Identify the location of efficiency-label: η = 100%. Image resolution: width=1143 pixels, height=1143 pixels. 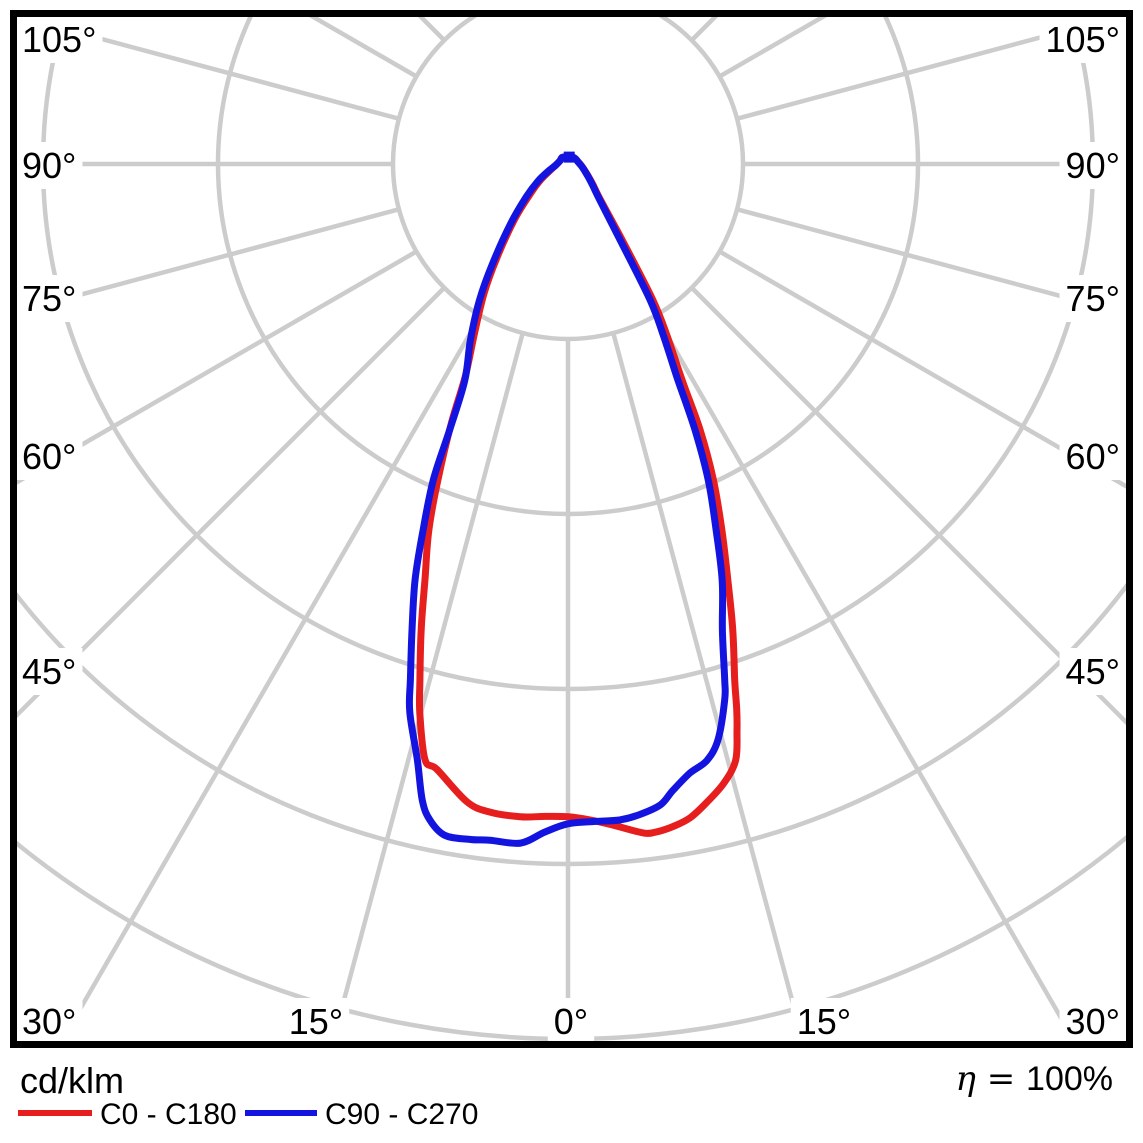
(1034, 1079).